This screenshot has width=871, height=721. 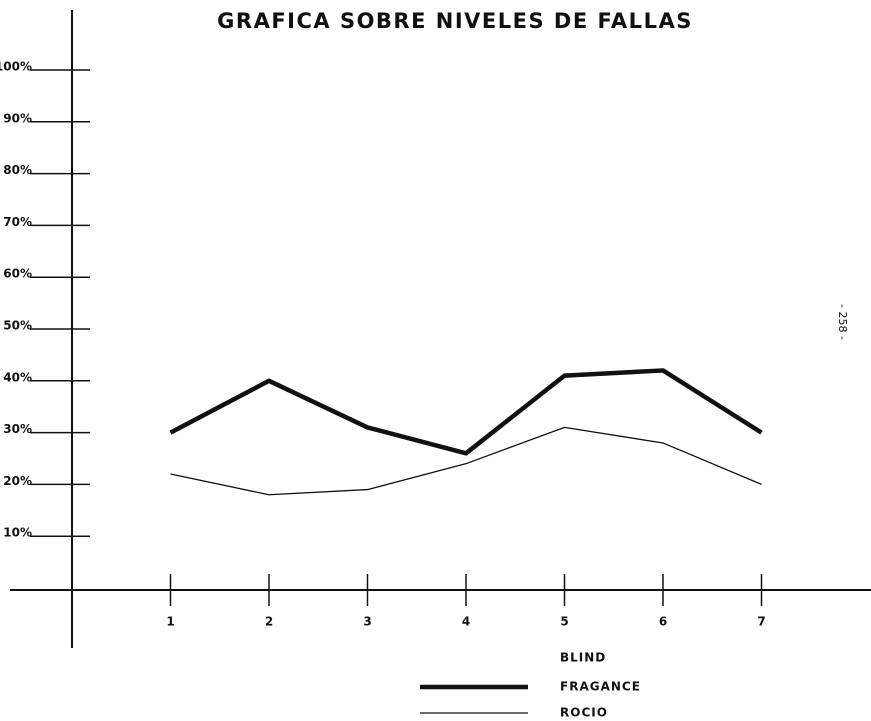 I want to click on y-tick-label: 10%, so click(x=17, y=533).